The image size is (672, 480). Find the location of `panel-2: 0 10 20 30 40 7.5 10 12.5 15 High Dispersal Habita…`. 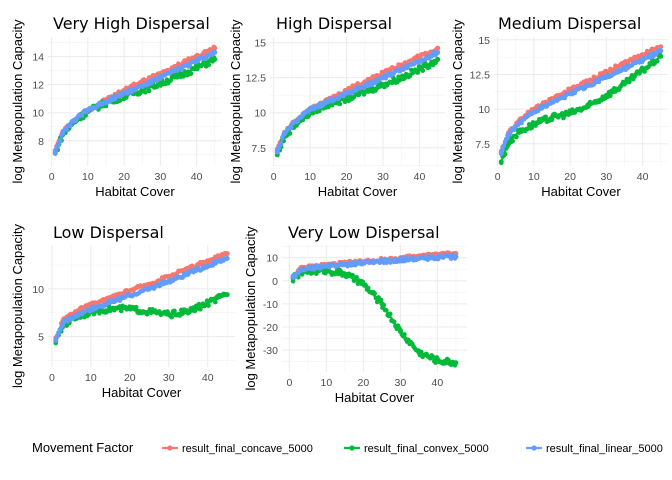

panel-2: 0 10 20 30 40 7.5 10 12.5 15 High Dispersal Habita… is located at coordinates (336, 106).